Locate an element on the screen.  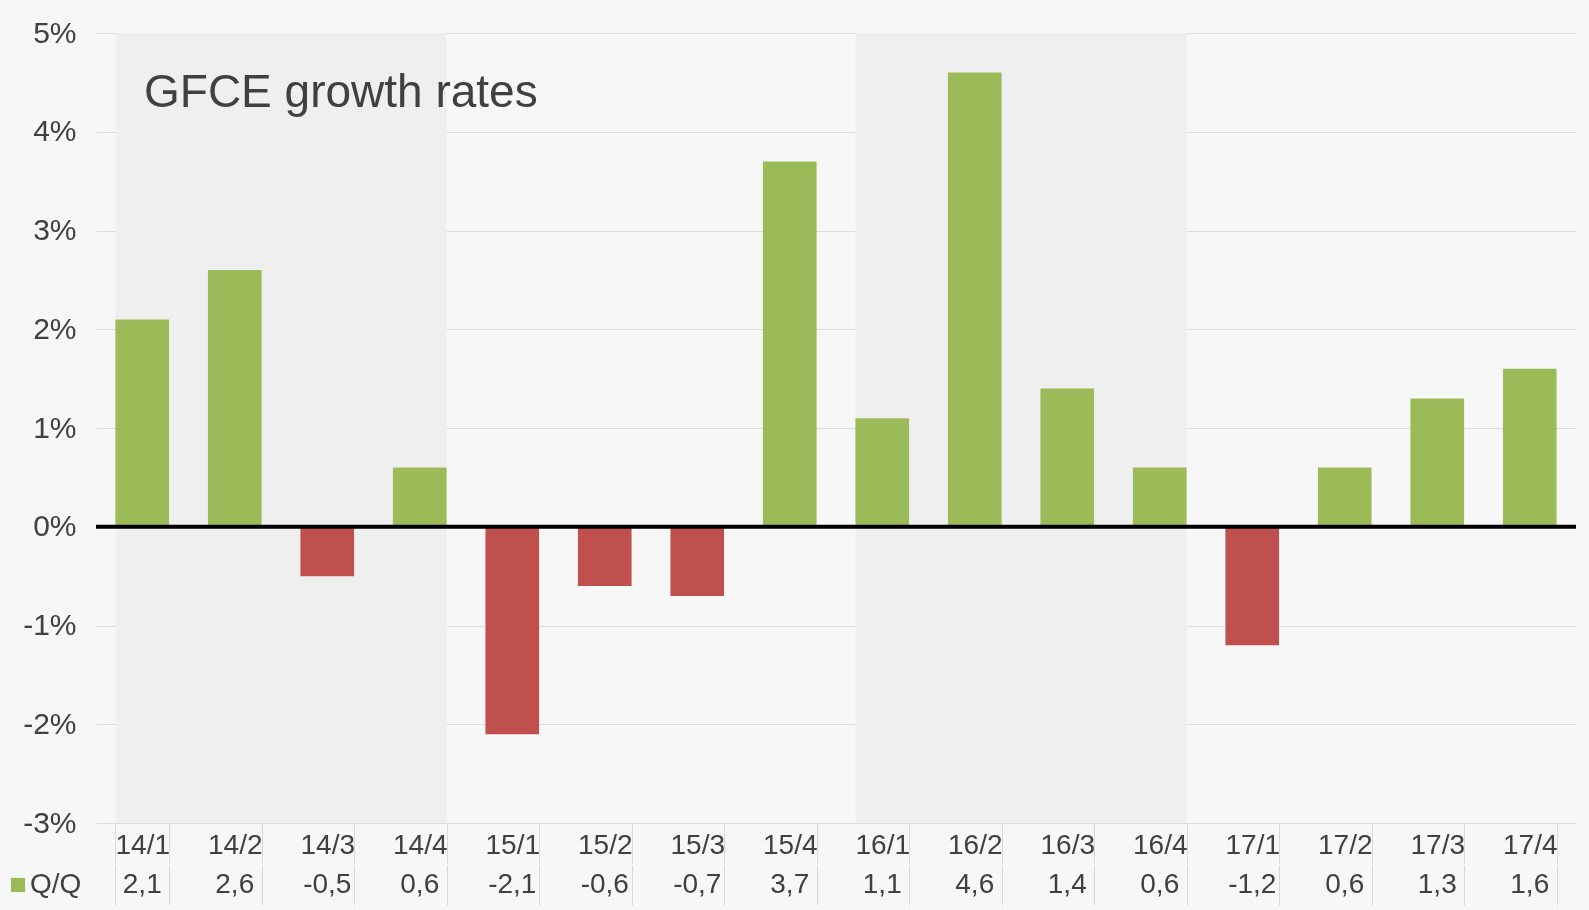
x-tick-label: 14/1 is located at coordinates (142, 844).